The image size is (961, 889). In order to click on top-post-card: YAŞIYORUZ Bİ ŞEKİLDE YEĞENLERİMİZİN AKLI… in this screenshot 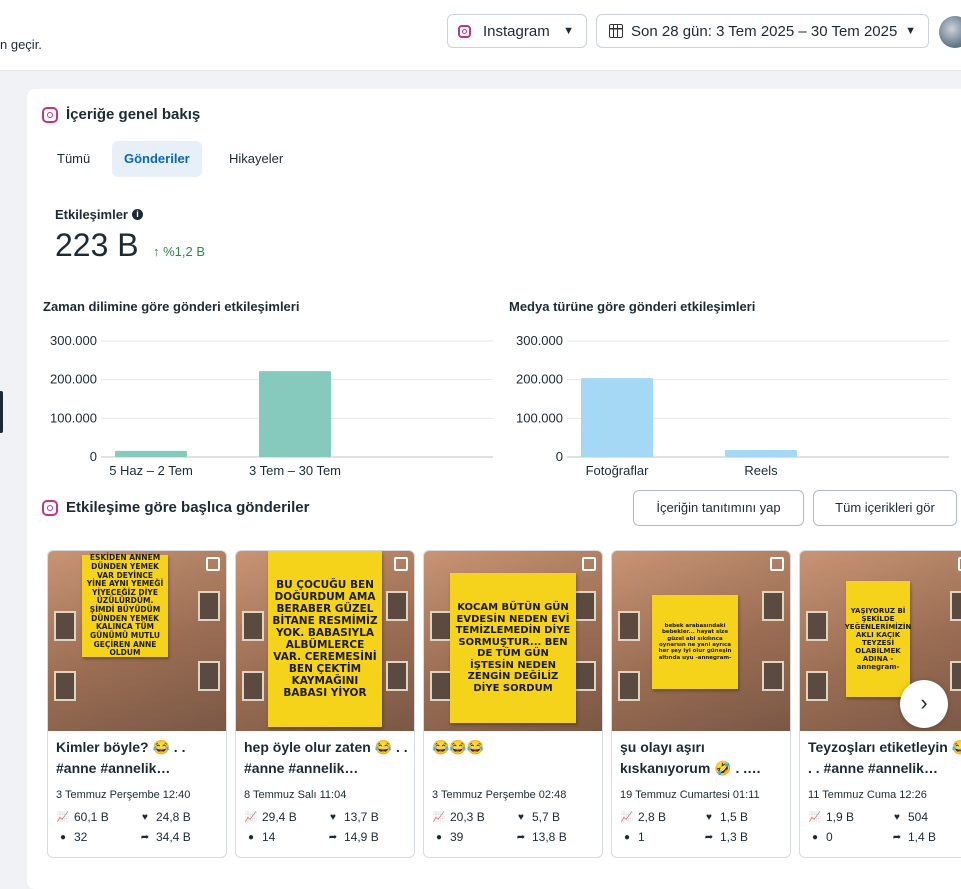, I will do `click(880, 704)`.